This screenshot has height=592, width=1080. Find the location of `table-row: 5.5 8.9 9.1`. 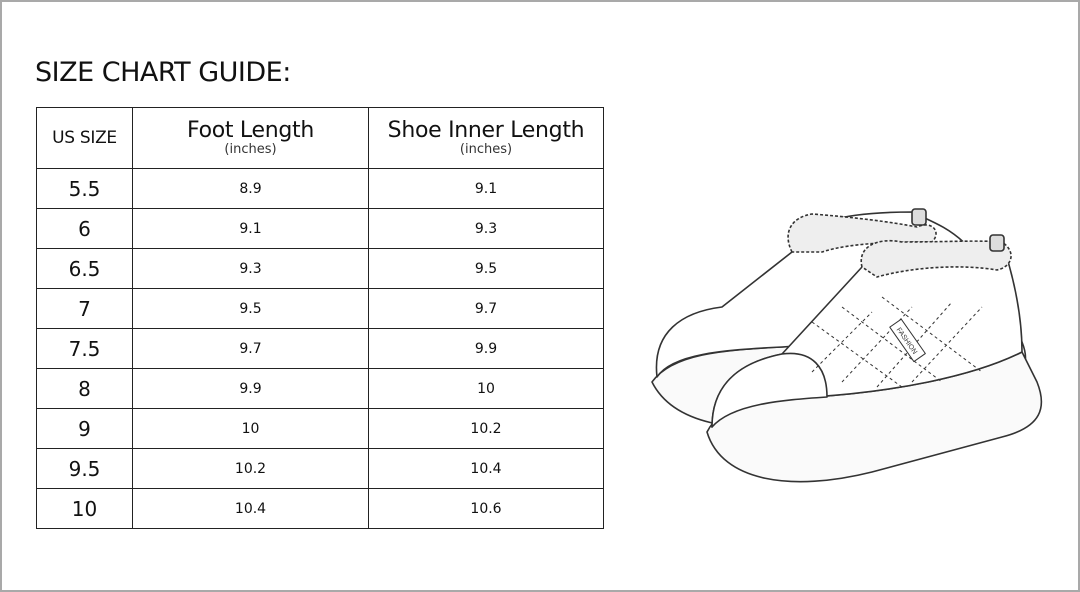

table-row: 5.5 8.9 9.1 is located at coordinates (320, 188).